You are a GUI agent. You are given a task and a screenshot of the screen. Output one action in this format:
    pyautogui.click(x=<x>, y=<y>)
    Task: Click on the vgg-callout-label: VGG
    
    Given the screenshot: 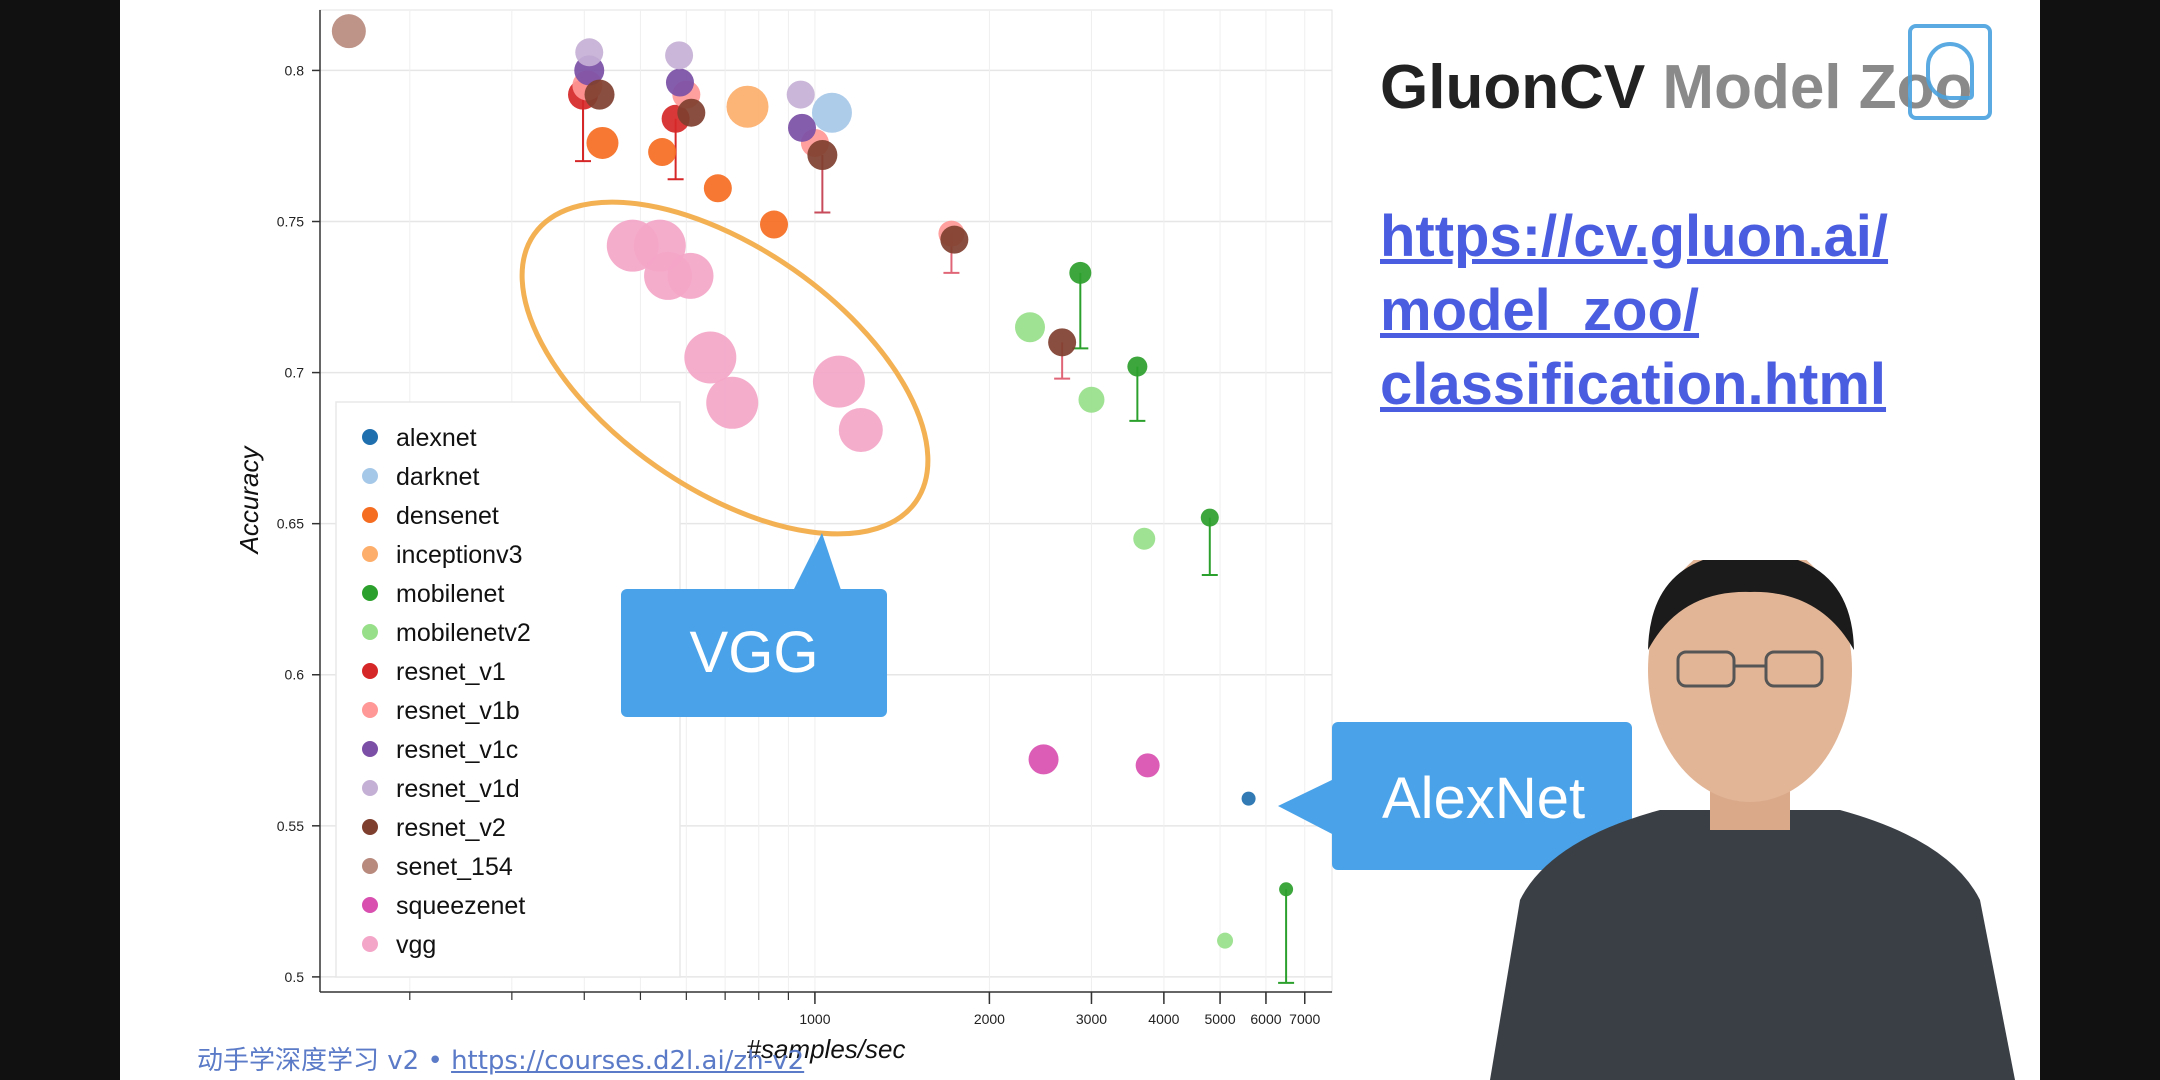 What is the action you would take?
    pyautogui.click(x=754, y=652)
    